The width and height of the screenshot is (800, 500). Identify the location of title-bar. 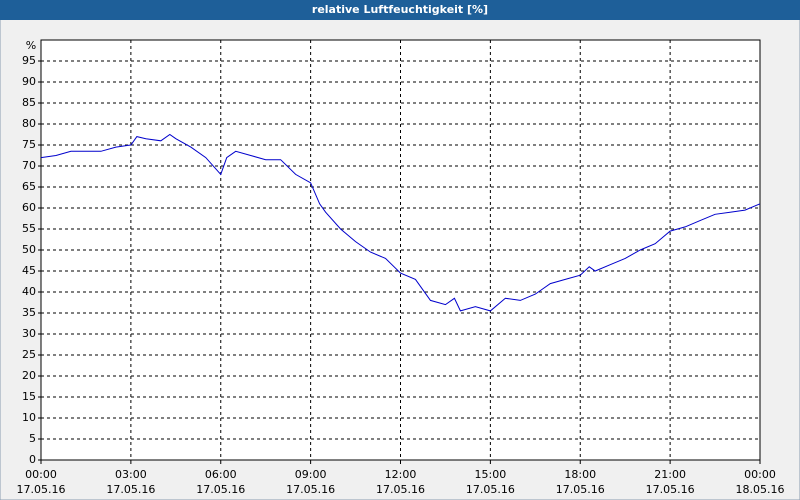
(400, 10).